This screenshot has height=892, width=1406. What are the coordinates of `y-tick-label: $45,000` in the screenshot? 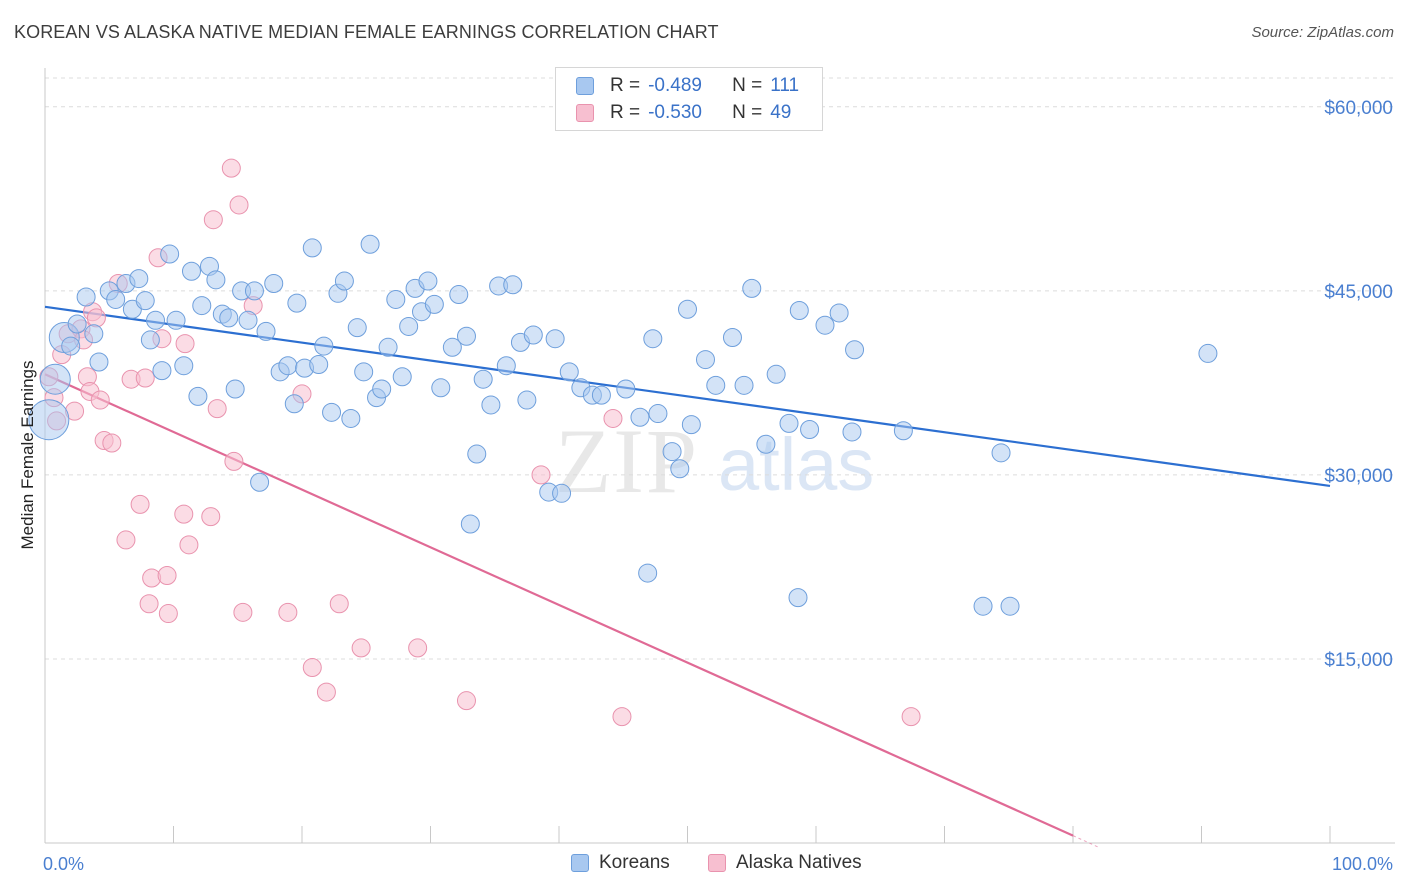 It's located at (1358, 292).